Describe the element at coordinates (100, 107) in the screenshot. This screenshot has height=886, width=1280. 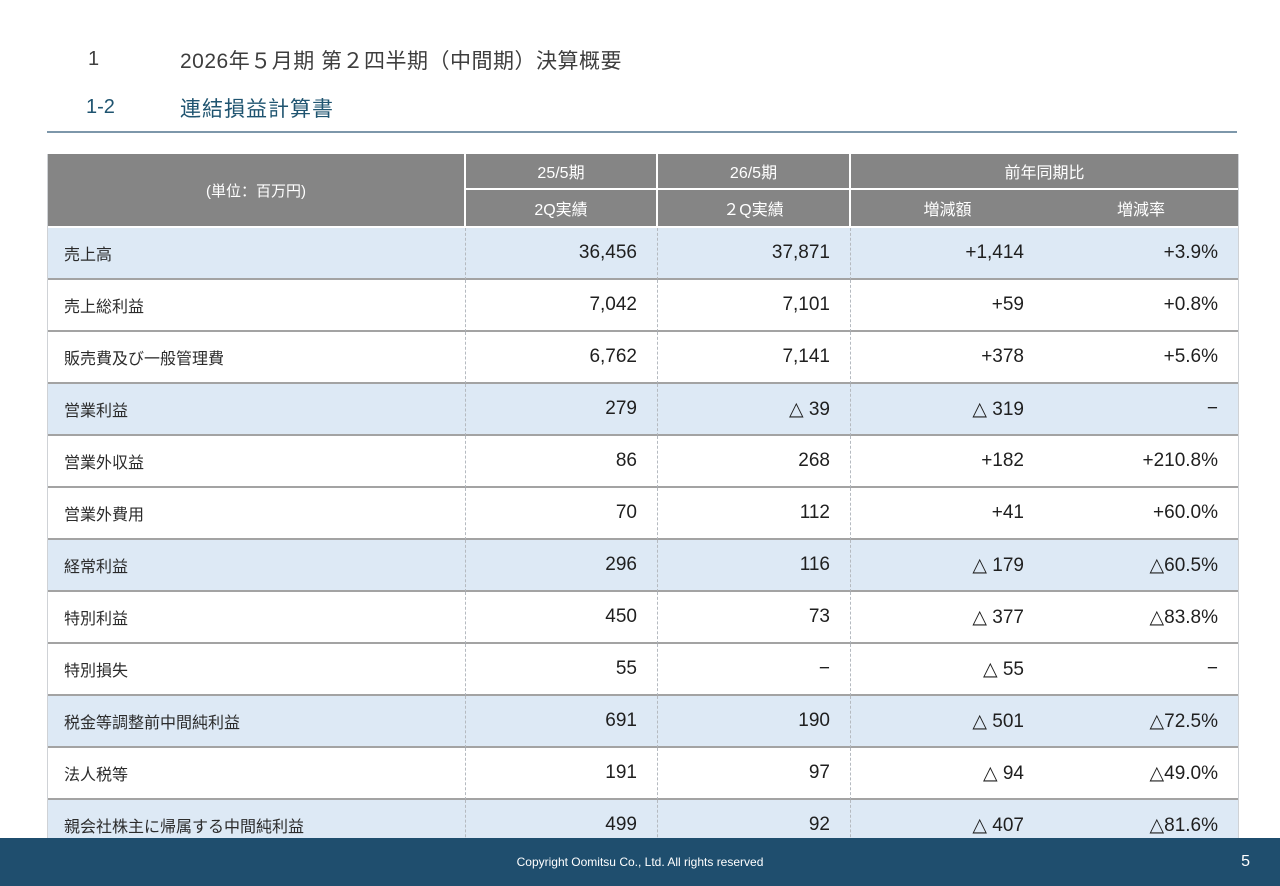
I see `subsection-number: 1-2` at that location.